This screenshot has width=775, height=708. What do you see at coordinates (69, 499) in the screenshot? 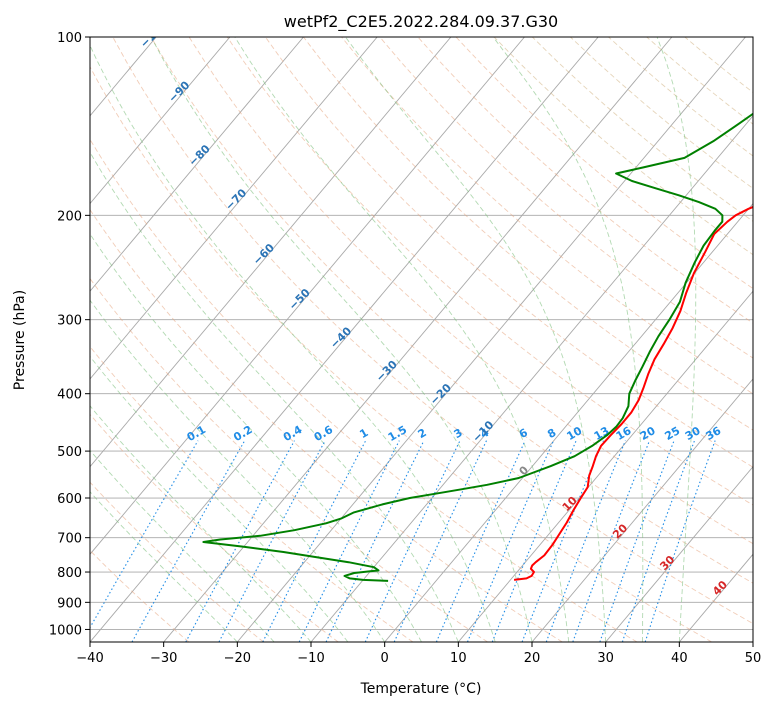
I see `y-tick-label: 600` at bounding box center [69, 499].